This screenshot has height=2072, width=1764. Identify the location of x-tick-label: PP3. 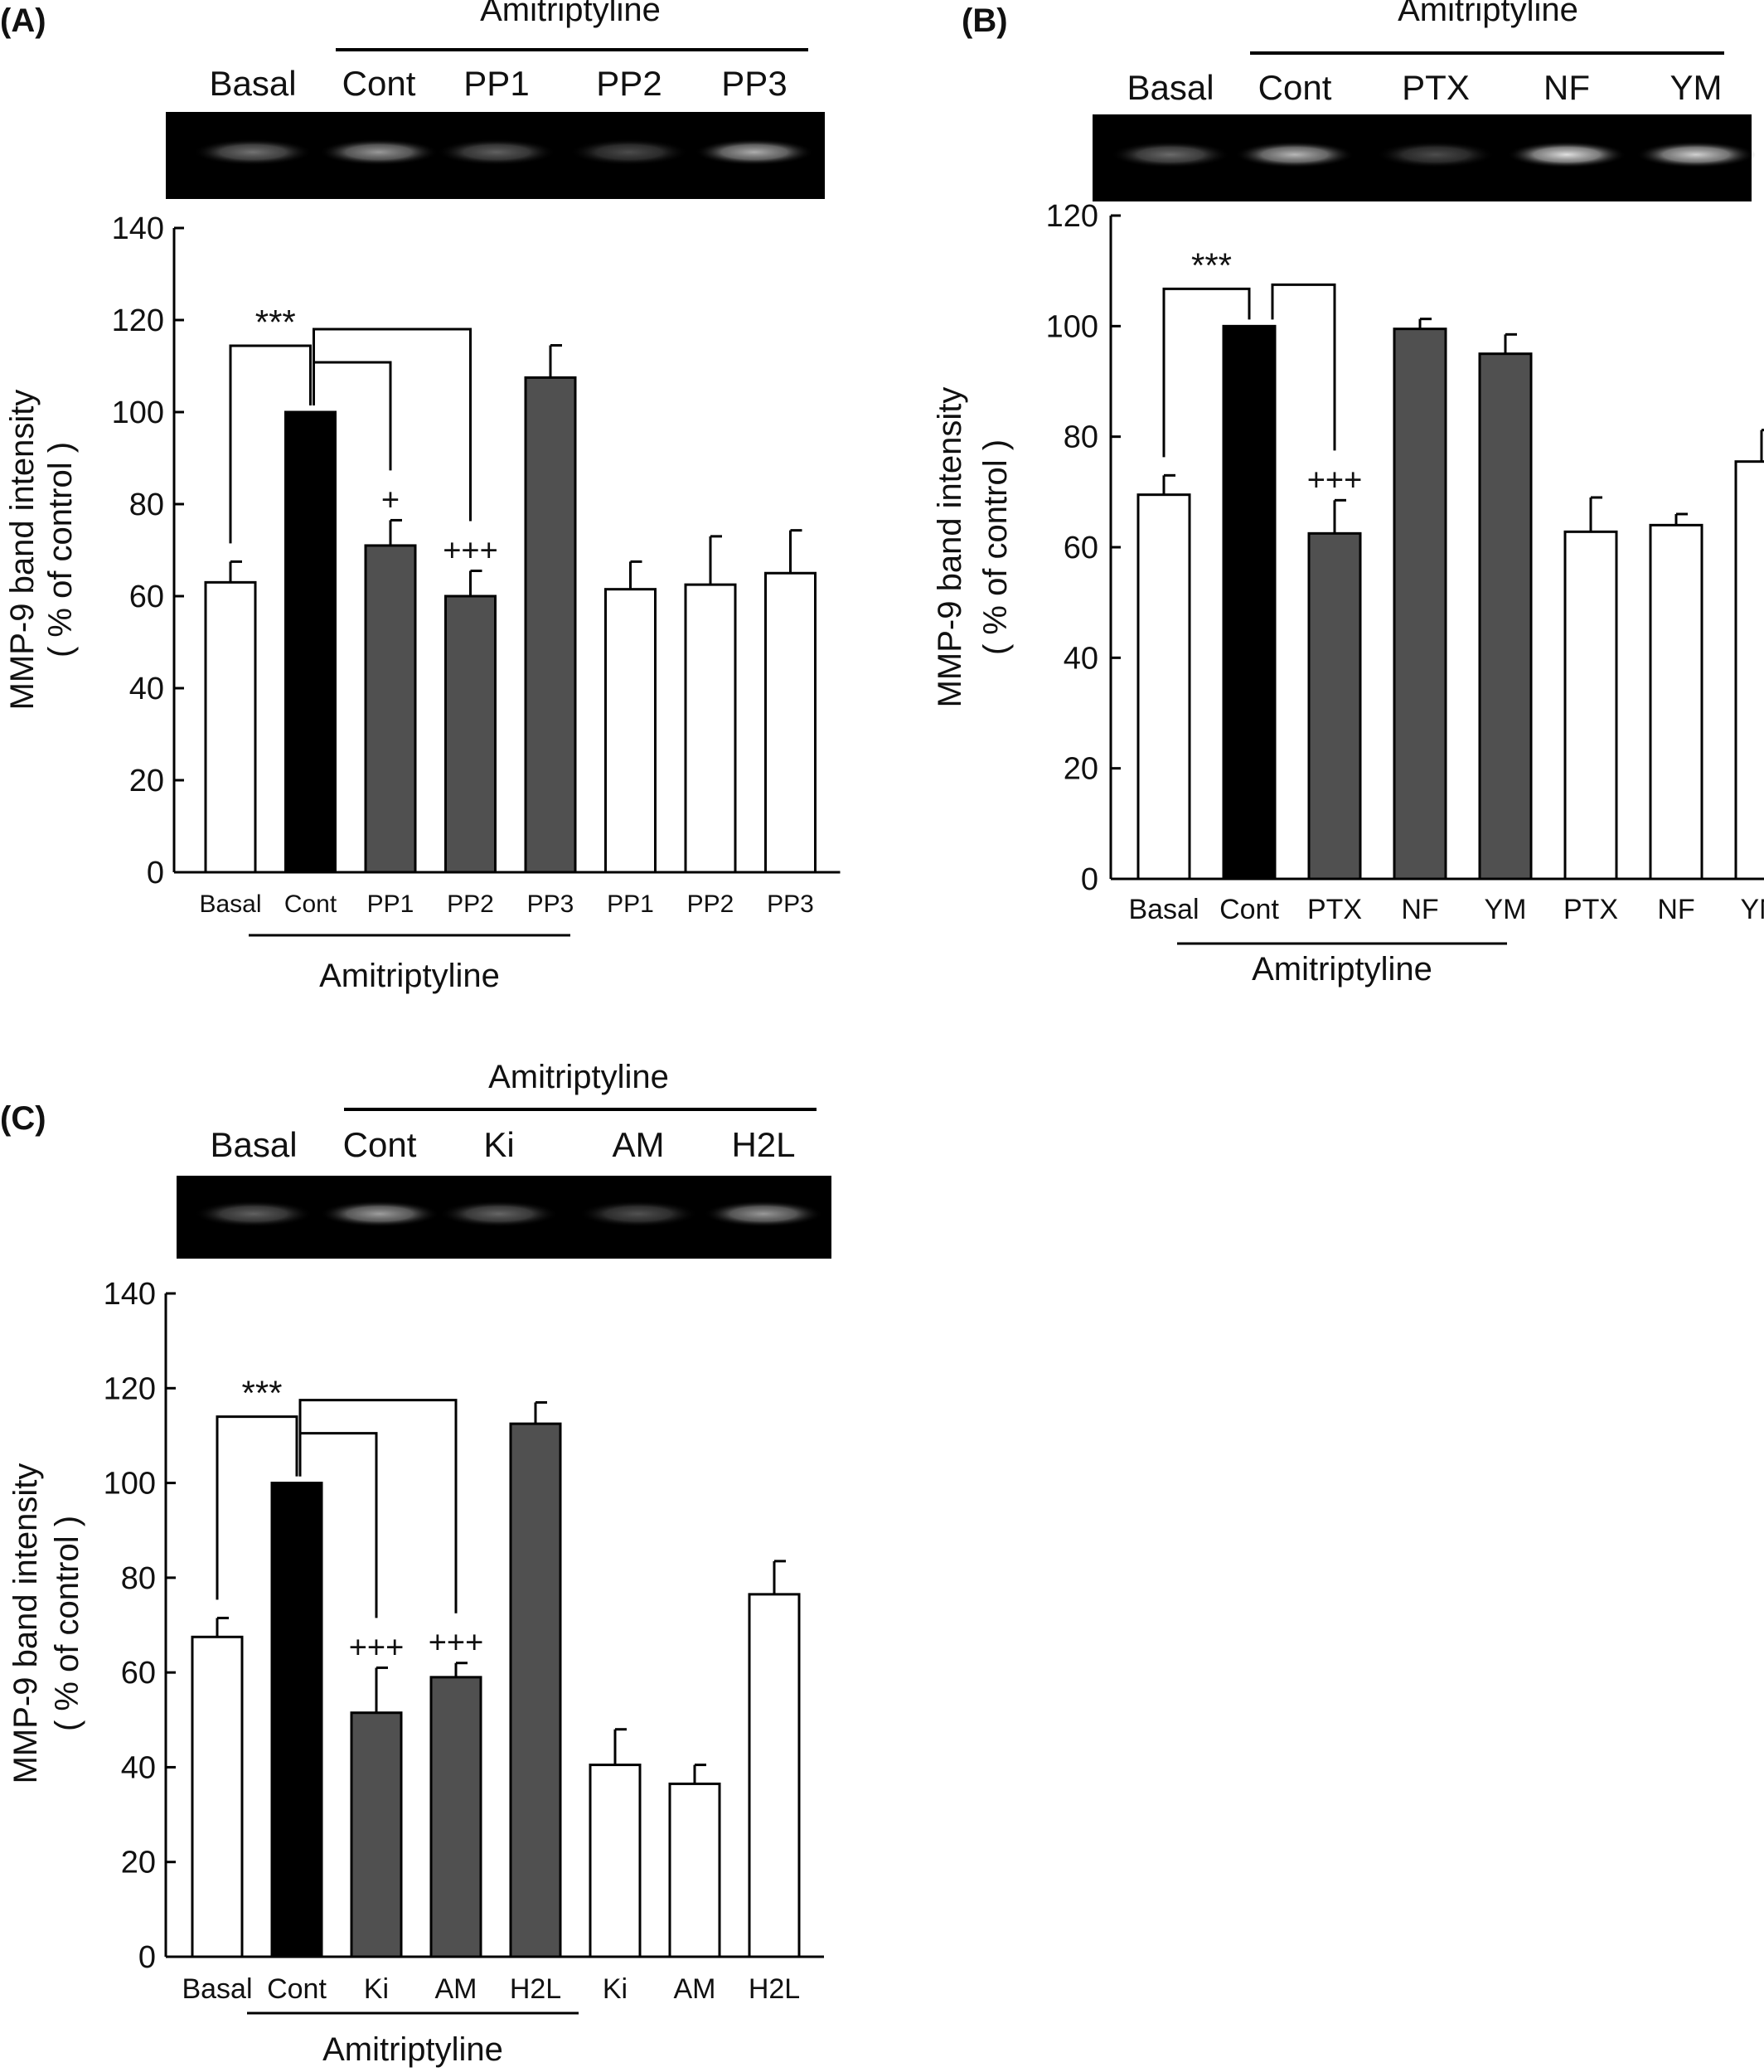
(550, 904).